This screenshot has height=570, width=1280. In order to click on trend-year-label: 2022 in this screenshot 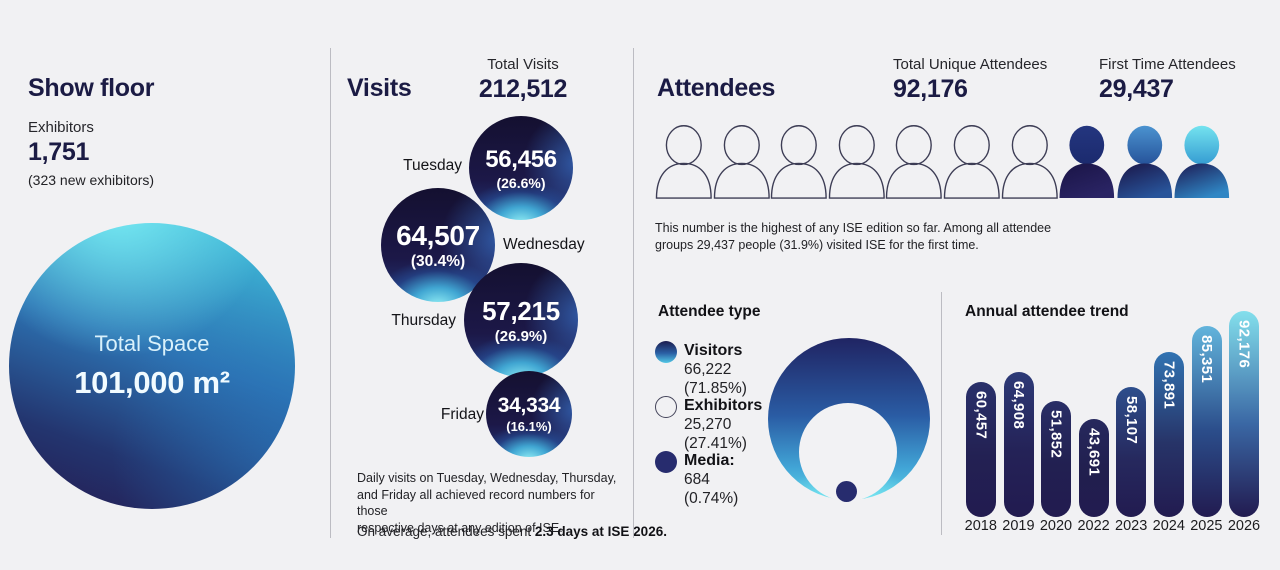, I will do `click(1093, 526)`.